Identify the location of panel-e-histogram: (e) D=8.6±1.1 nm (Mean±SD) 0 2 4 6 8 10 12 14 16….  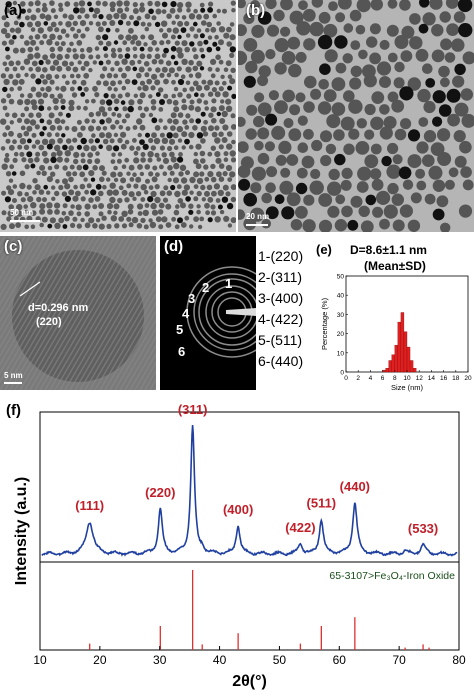
(395, 316).